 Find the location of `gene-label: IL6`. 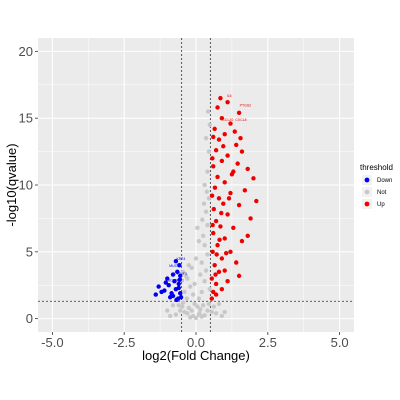

gene-label: IL6 is located at coordinates (229, 96).